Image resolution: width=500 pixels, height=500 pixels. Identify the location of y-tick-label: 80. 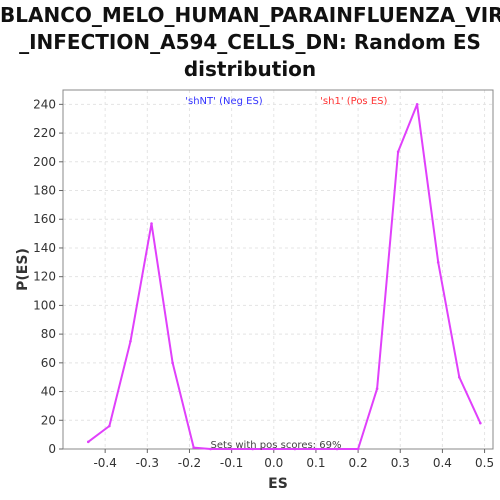
(48, 334).